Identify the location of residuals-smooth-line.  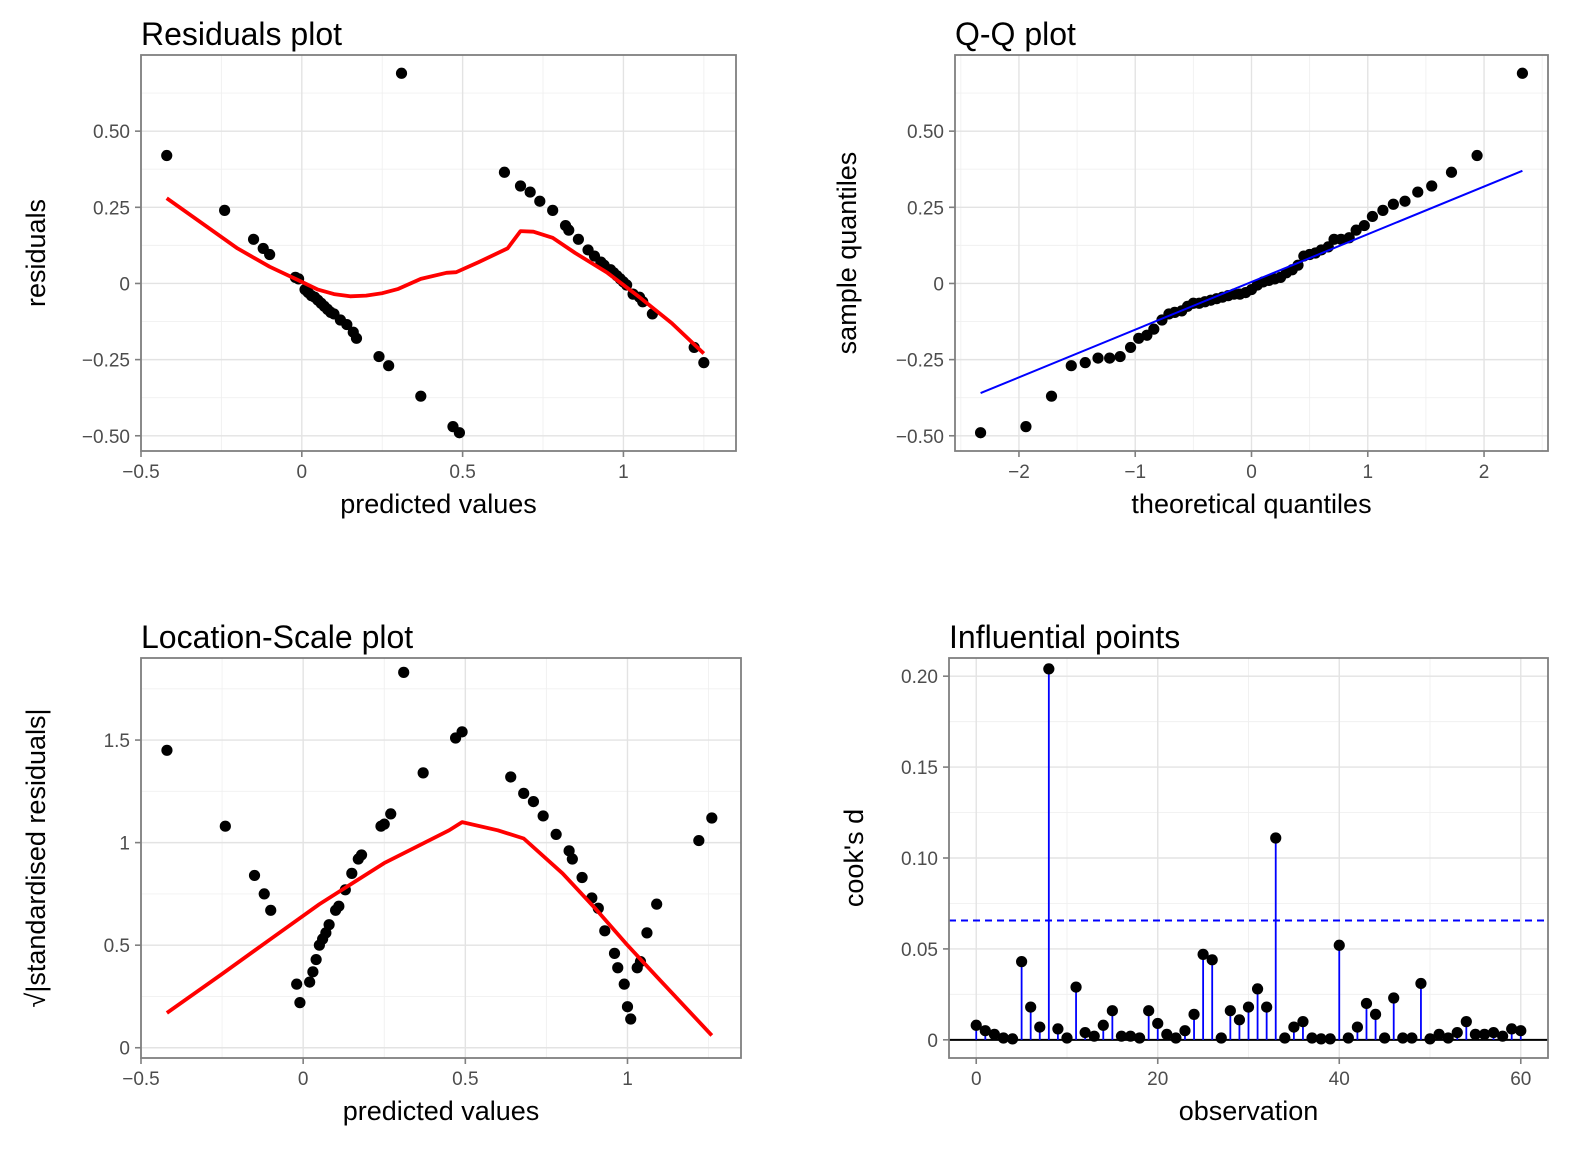
(435, 275).